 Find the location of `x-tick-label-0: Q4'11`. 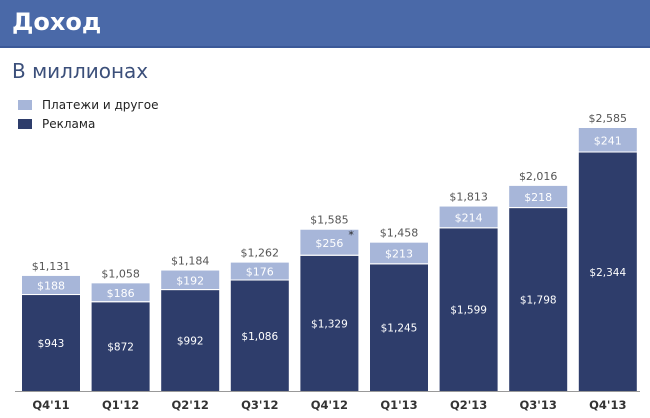

x-tick-label-0: Q4'11 is located at coordinates (50, 405).